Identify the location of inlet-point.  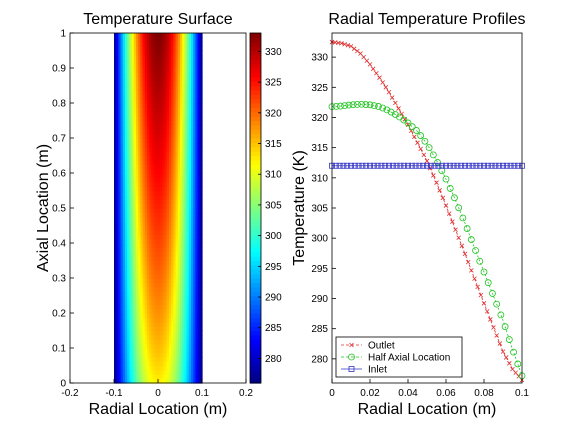
(427, 165).